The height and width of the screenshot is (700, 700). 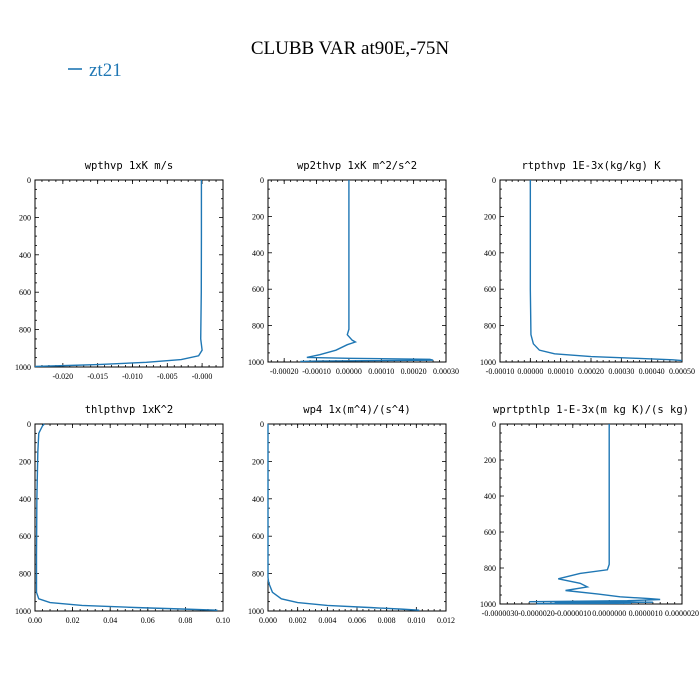 I want to click on x-tick-label: 0.004, so click(x=327, y=620).